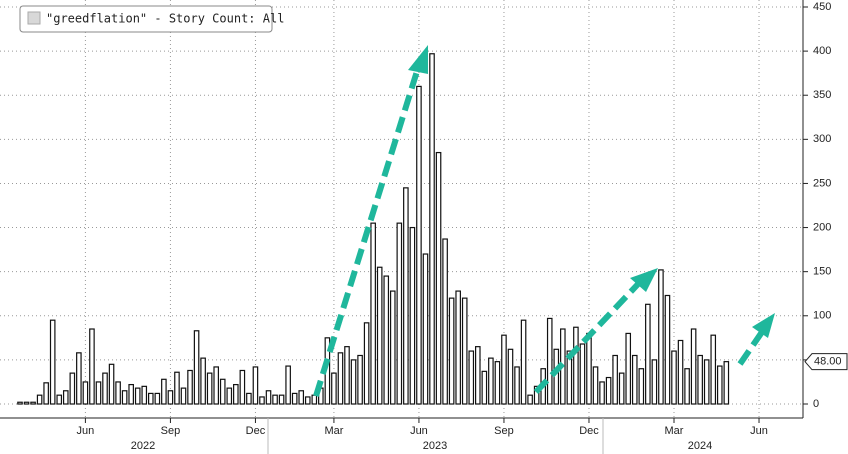 Image resolution: width=848 pixels, height=454 pixels. I want to click on y-tick-label: 300, so click(822, 139).